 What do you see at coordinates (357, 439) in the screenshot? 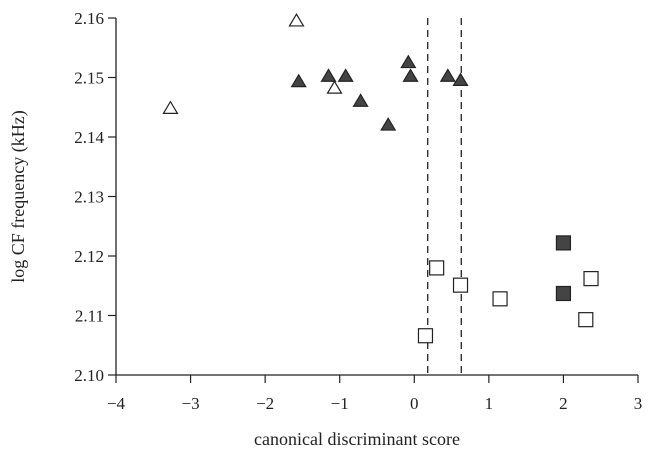
I see `x-axis-title: canonical discriminant score` at bounding box center [357, 439].